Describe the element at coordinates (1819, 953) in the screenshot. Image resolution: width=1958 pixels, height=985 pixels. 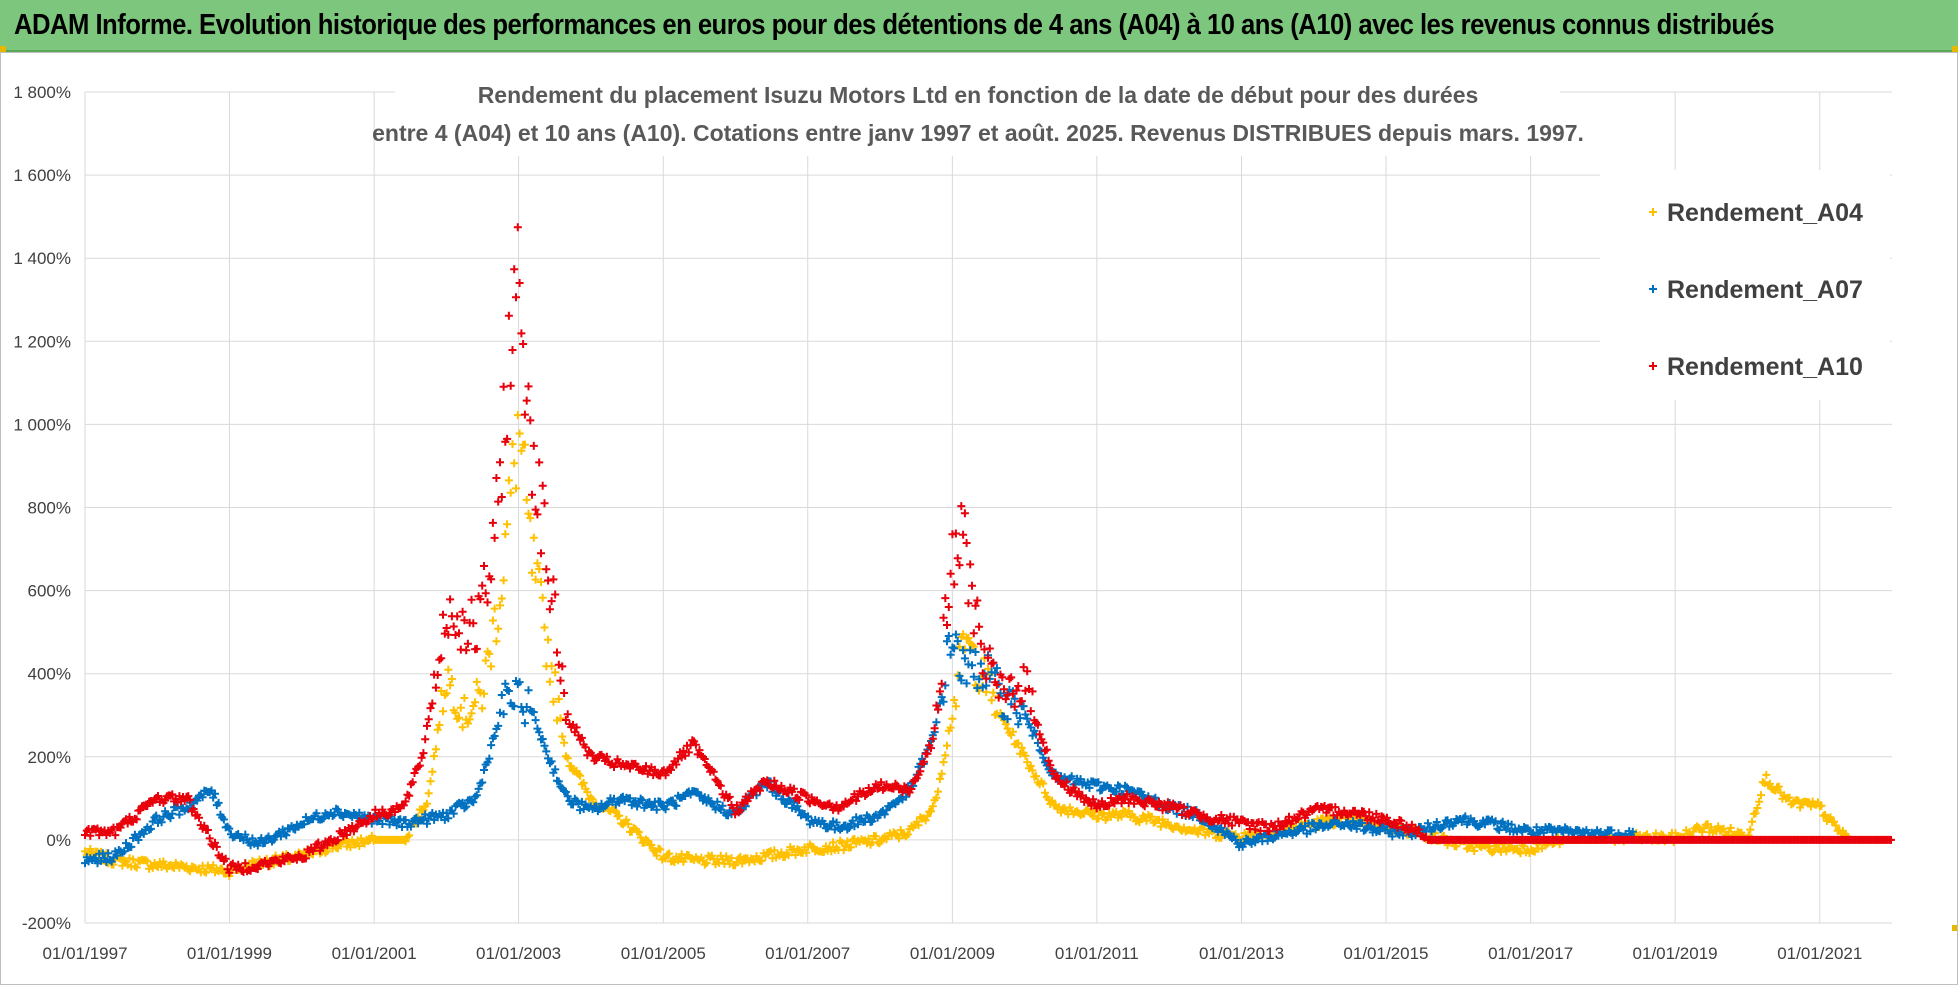
I see `x-tick-label: 01/01/2021` at that location.